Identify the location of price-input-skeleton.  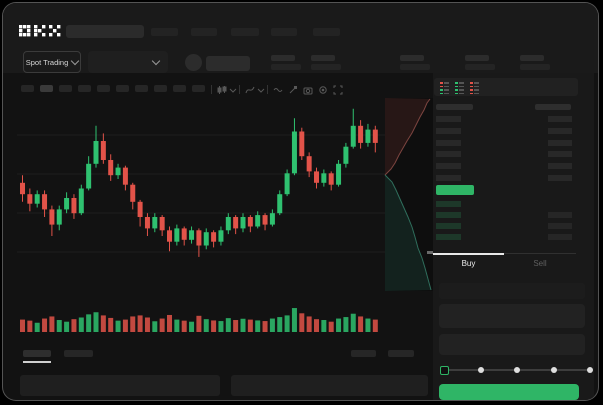
(512, 316).